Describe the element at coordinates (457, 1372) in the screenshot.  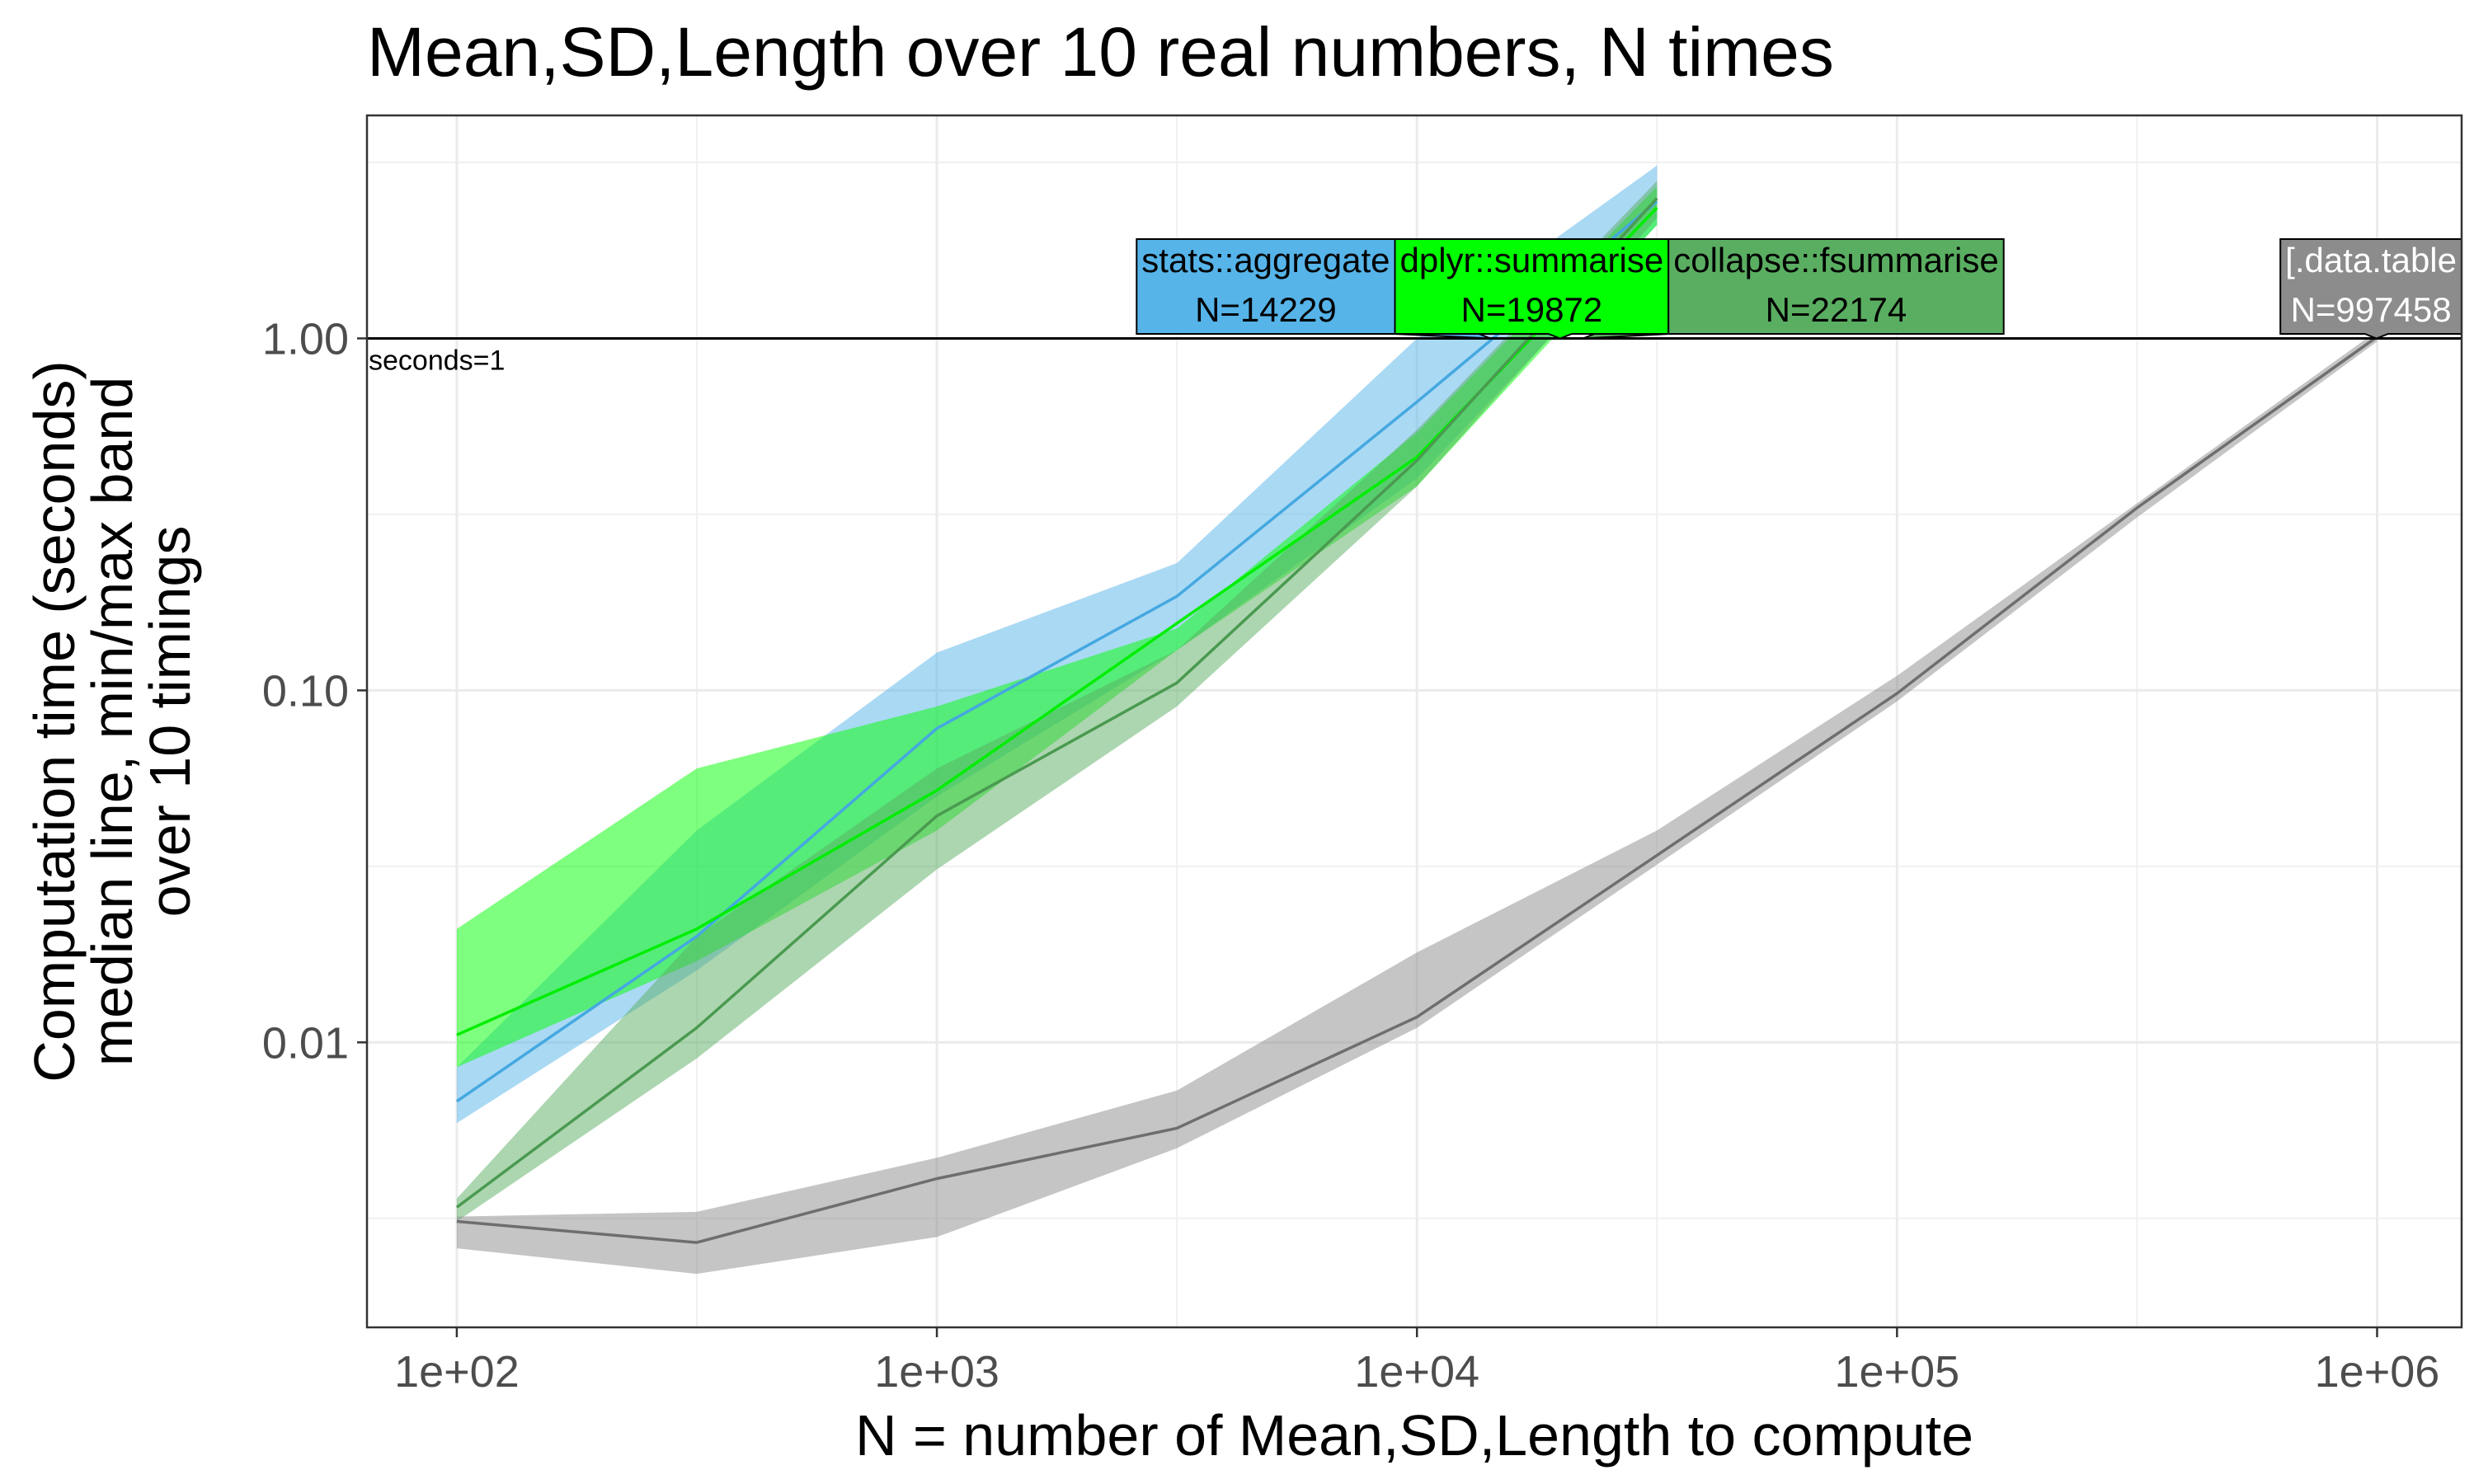
I see `x-tick-label: 1e+02` at that location.